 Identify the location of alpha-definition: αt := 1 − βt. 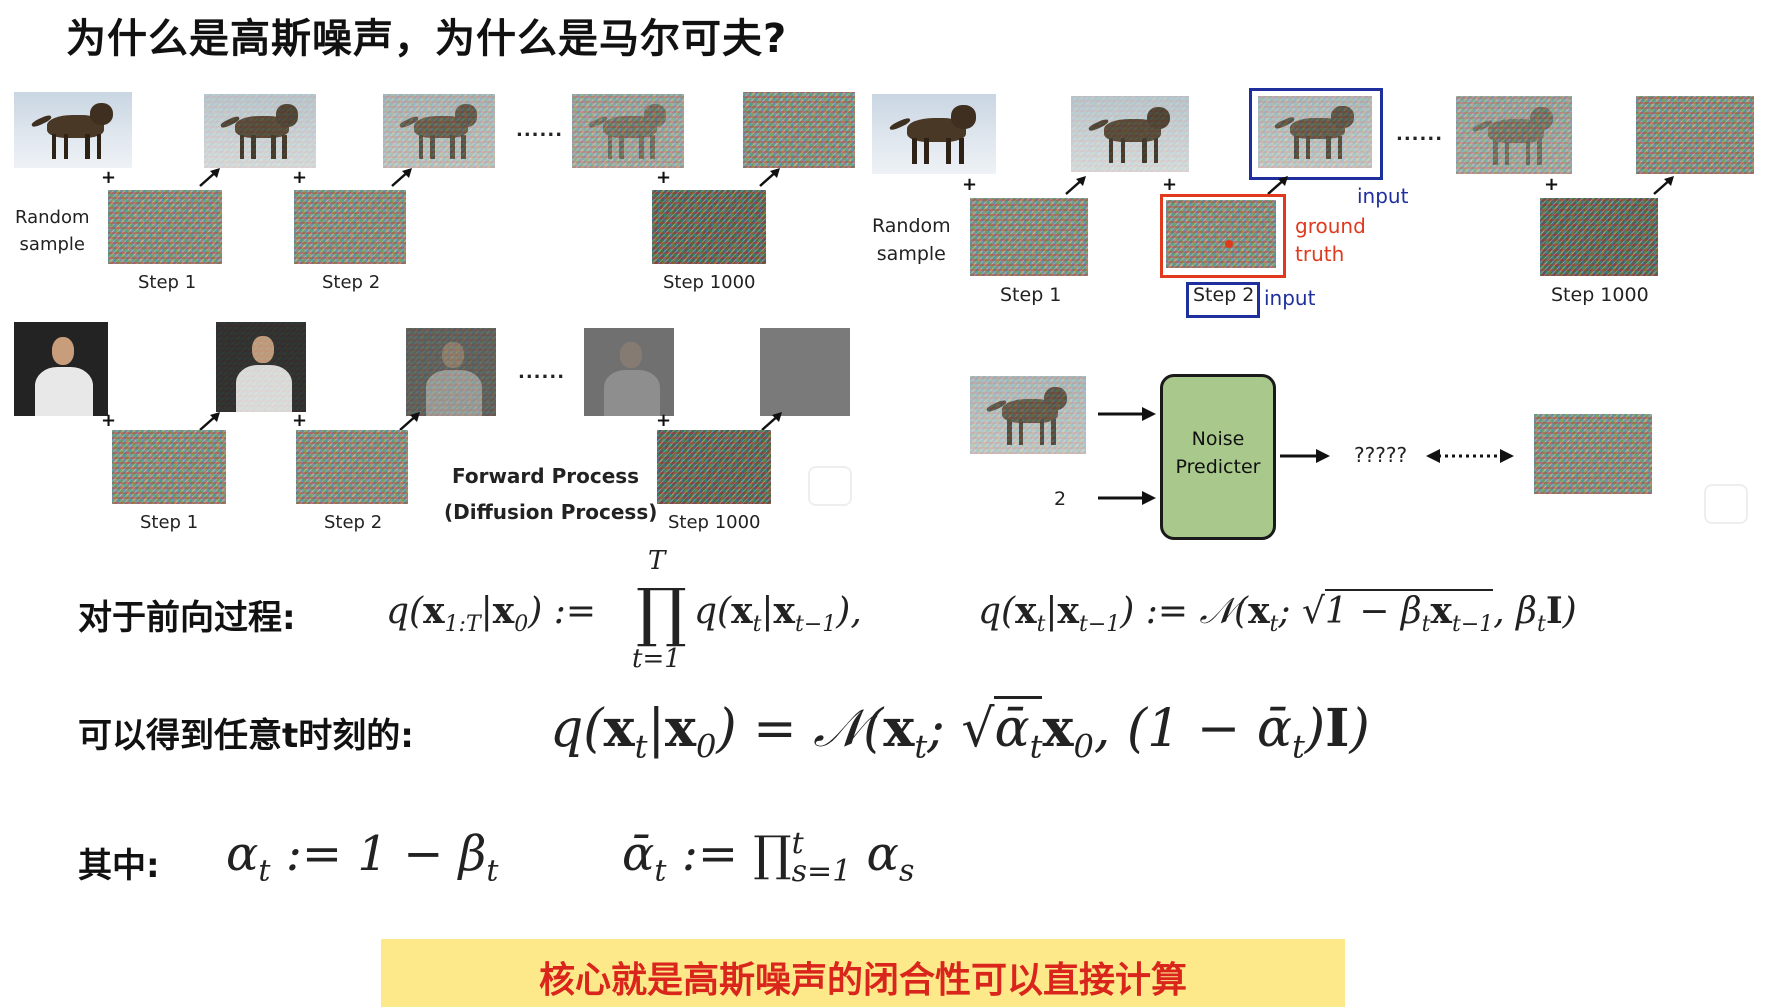
(362, 857).